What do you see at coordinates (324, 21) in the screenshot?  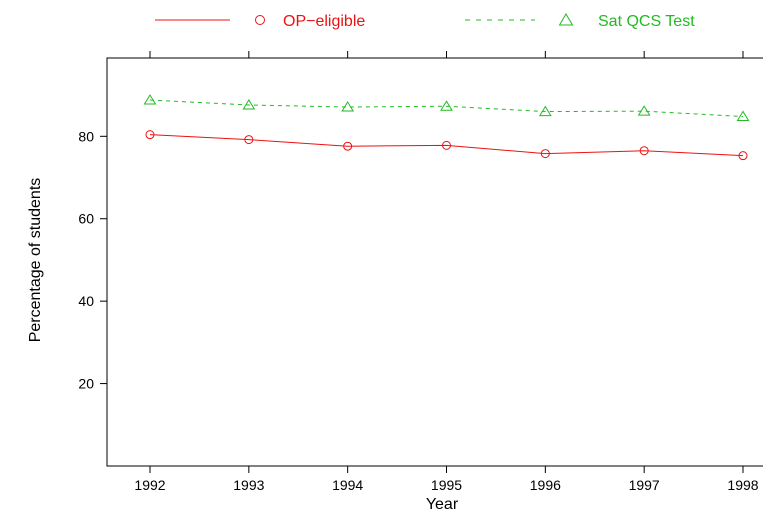 I see `legend-label-1: OP−eligible` at bounding box center [324, 21].